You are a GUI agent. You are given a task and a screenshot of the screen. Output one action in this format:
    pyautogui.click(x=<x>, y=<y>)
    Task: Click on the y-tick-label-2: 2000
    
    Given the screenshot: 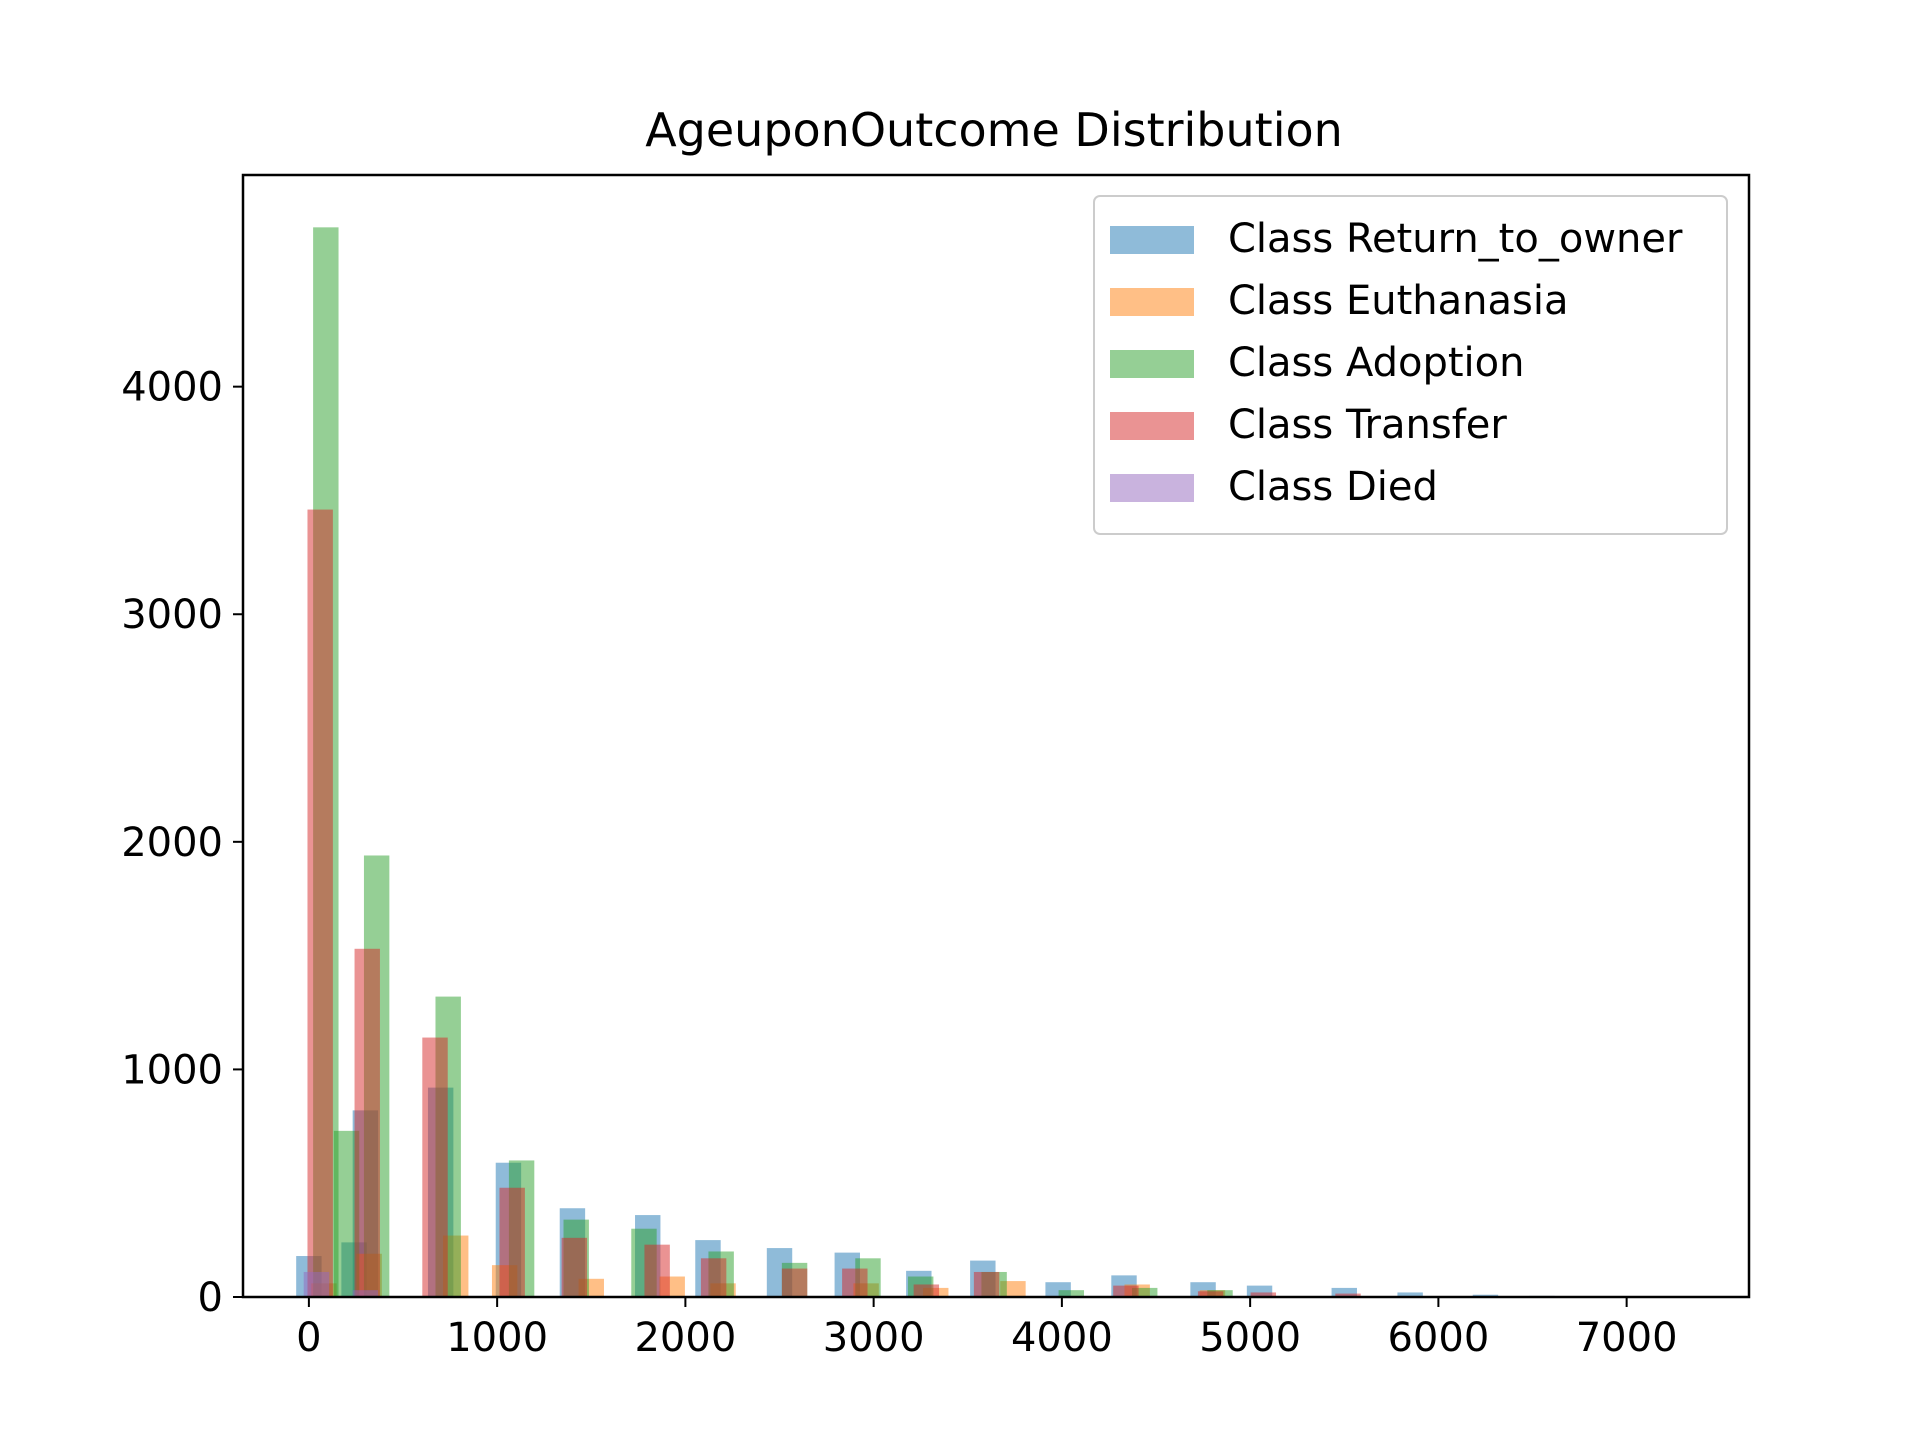 What is the action you would take?
    pyautogui.click(x=172, y=843)
    